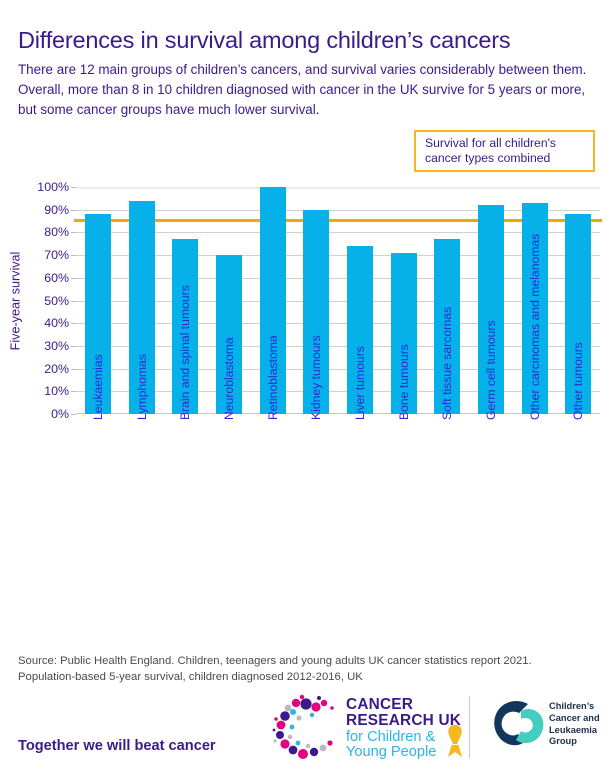 The image size is (611, 776). What do you see at coordinates (519, 723) in the screenshot?
I see `cclg-swirl-icon` at bounding box center [519, 723].